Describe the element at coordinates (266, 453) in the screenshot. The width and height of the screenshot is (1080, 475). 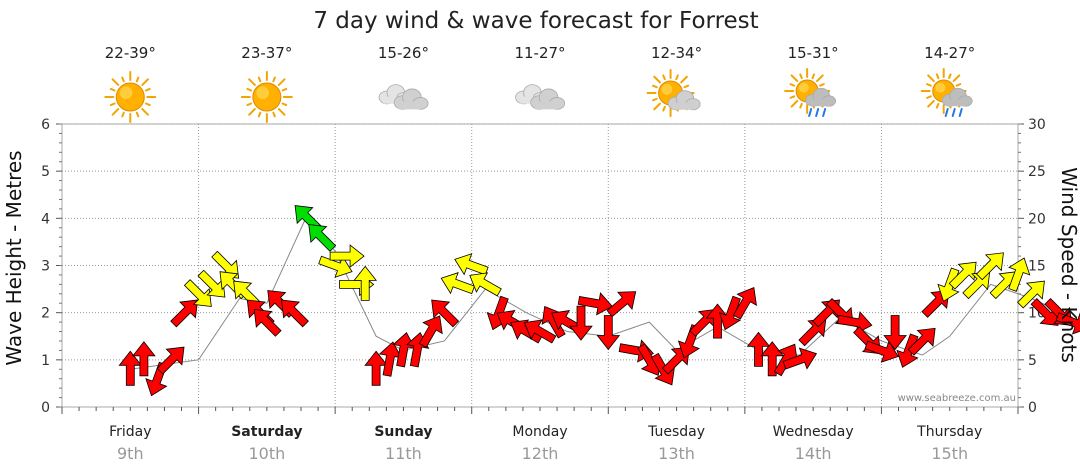
I see `day-date: 10th` at that location.